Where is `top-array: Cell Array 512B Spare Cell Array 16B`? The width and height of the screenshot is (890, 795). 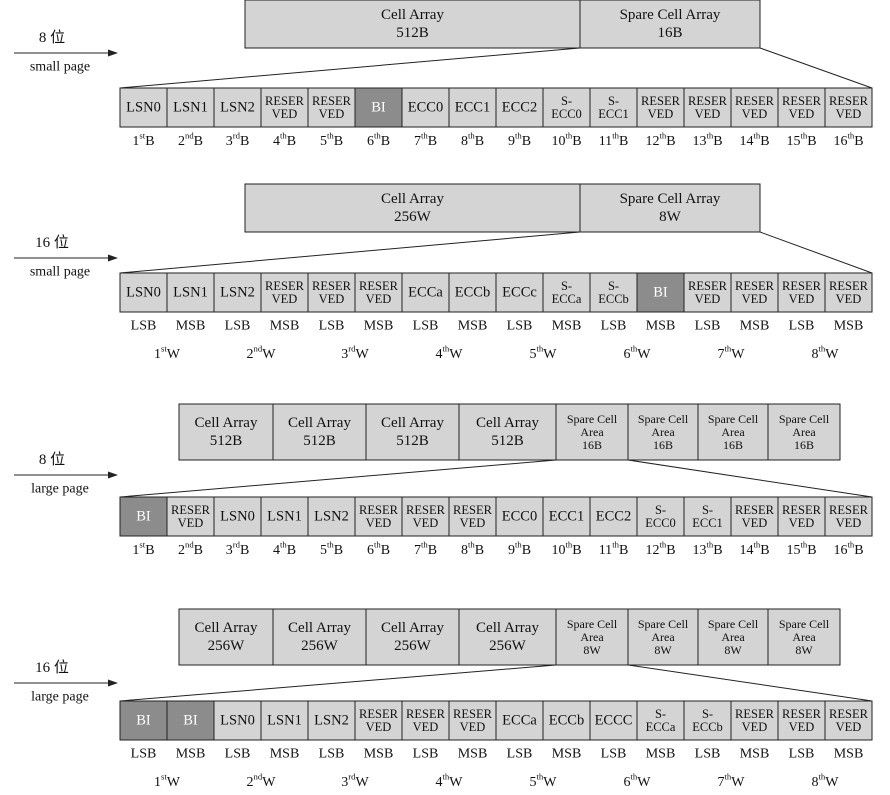
top-array: Cell Array 512B Spare Cell Array 16B is located at coordinates (502, 24).